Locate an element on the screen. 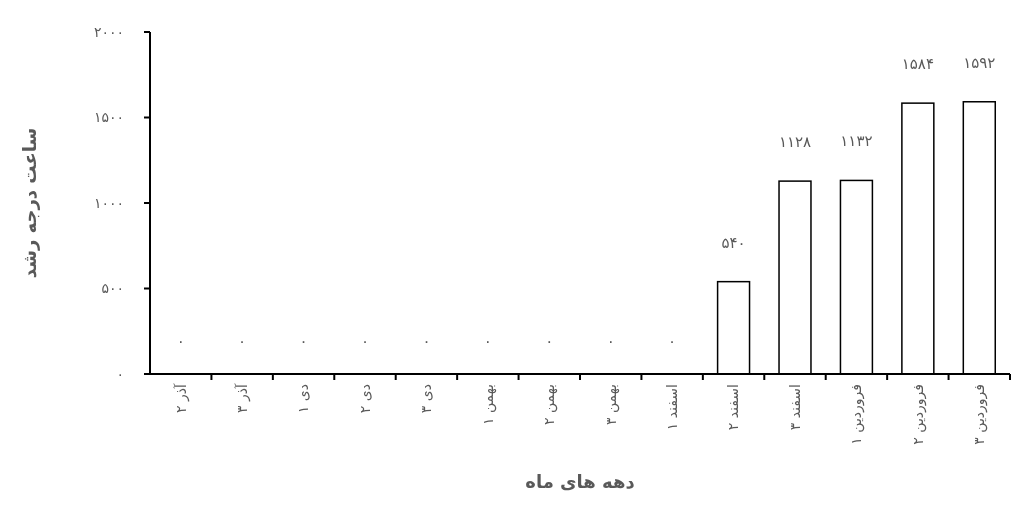 The height and width of the screenshot is (506, 1023). x-tick-label: دی ۲ is located at coordinates (364, 399).